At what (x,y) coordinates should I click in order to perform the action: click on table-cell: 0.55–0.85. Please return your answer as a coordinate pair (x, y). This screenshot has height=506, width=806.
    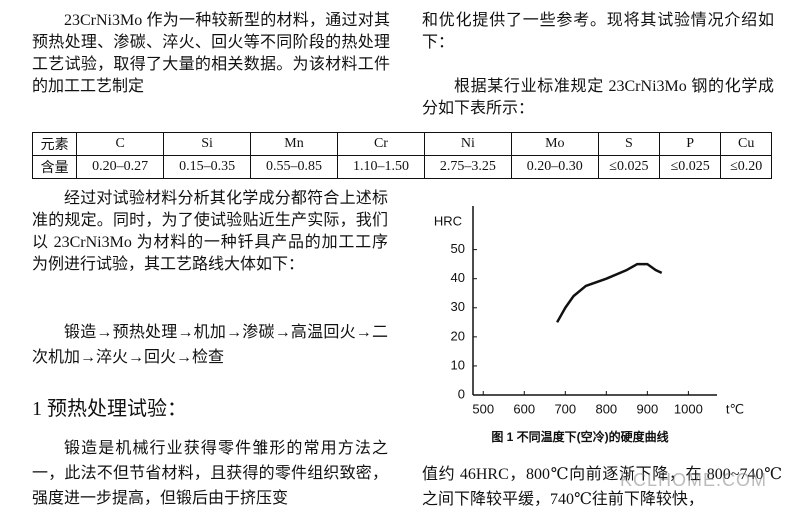
    Looking at the image, I should click on (294, 167).